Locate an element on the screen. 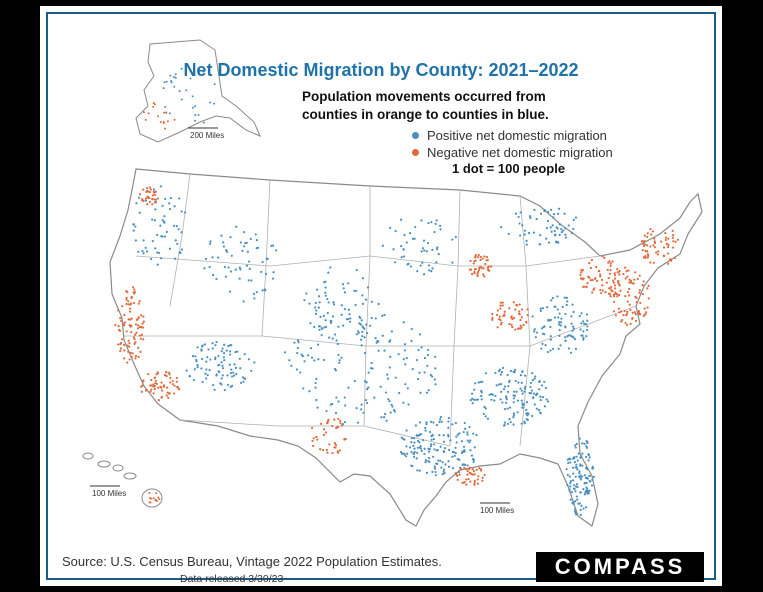 Image resolution: width=763 pixels, height=592 pixels. release-date: Data released 3/30/23 is located at coordinates (232, 579).